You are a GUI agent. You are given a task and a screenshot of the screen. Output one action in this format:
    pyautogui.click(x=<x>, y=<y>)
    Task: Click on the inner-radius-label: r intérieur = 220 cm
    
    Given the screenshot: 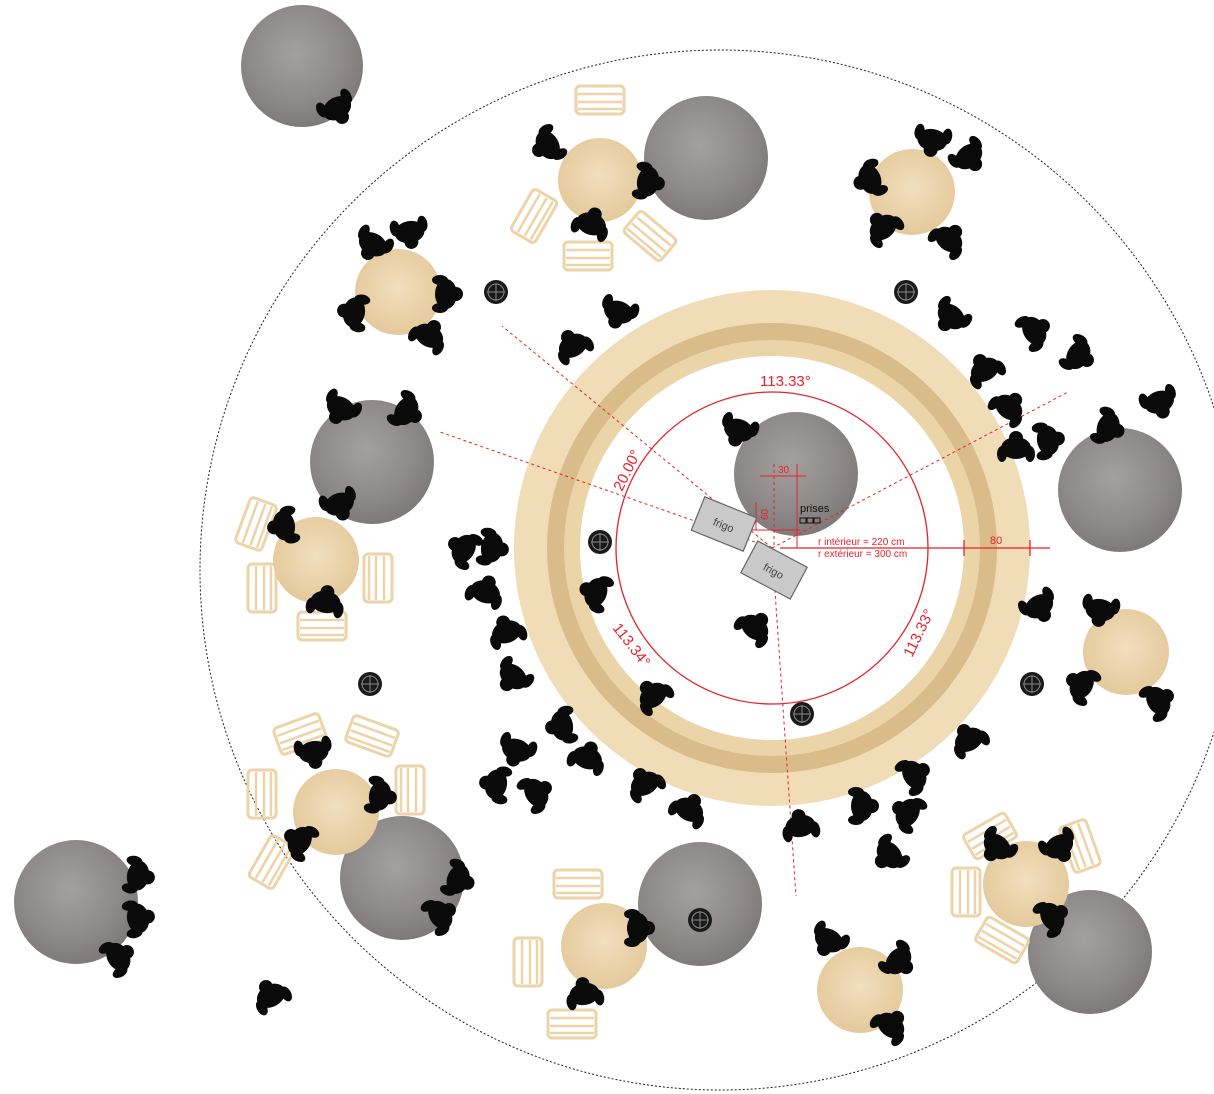 What is the action you would take?
    pyautogui.click(x=861, y=542)
    